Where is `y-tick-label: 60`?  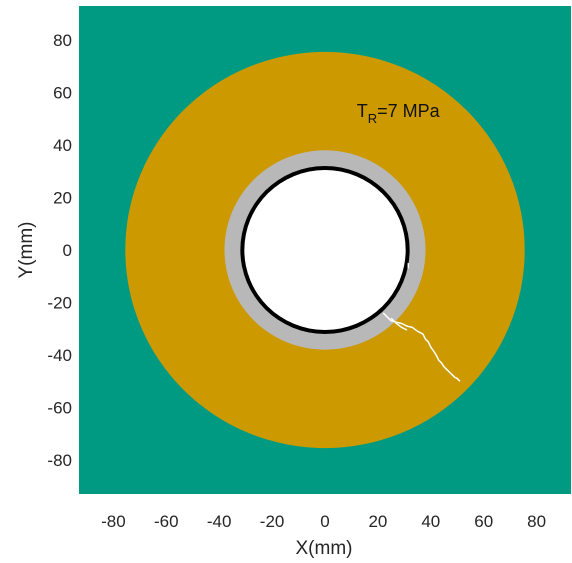
y-tick-label: 60 is located at coordinates (62, 93).